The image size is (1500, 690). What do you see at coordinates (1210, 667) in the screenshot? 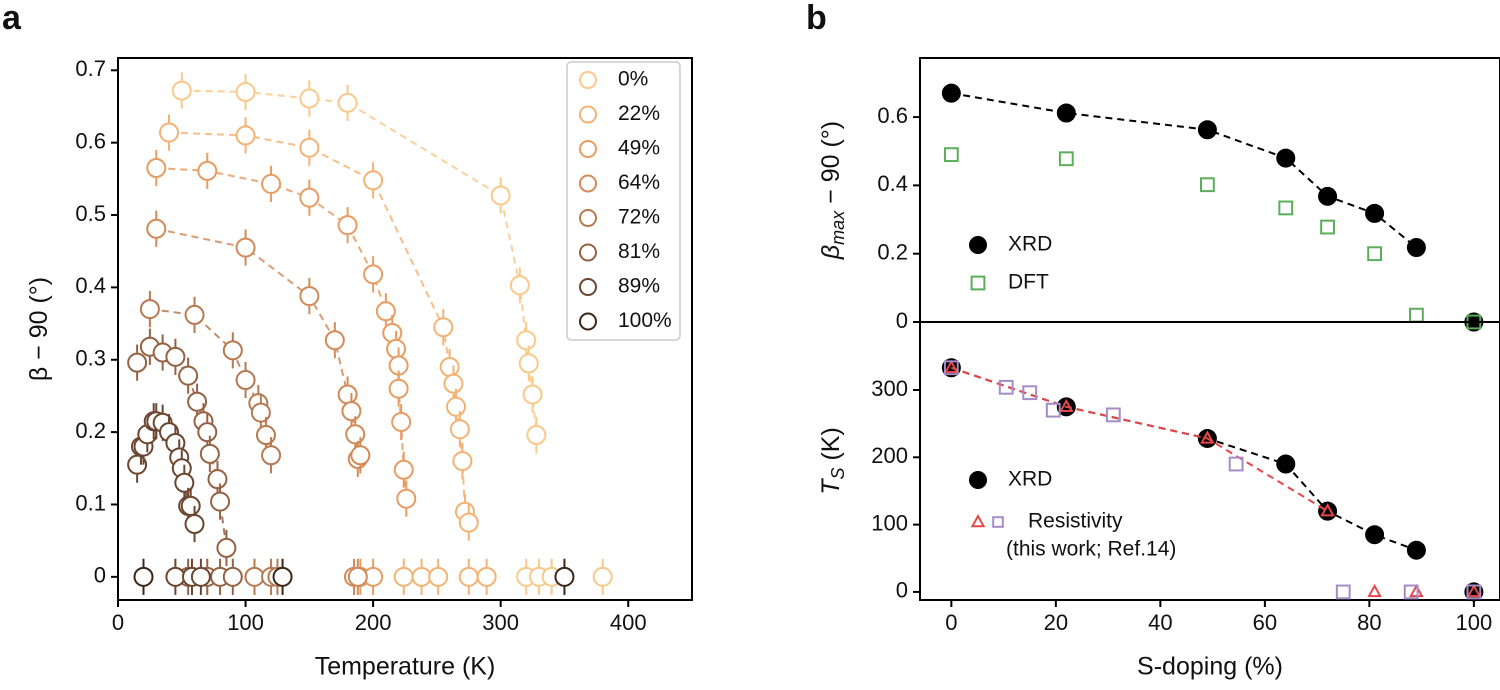
I see `x-axis-label: S-doping (%)` at bounding box center [1210, 667].